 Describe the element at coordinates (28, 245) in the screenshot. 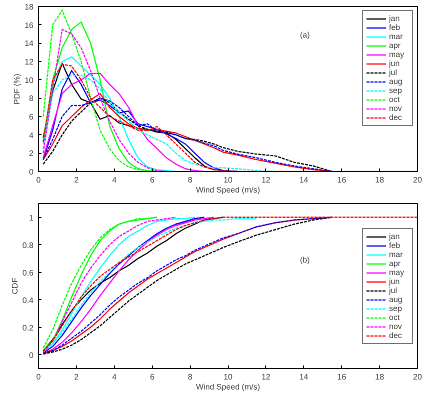

I see `y-tick-label: 0.8` at that location.